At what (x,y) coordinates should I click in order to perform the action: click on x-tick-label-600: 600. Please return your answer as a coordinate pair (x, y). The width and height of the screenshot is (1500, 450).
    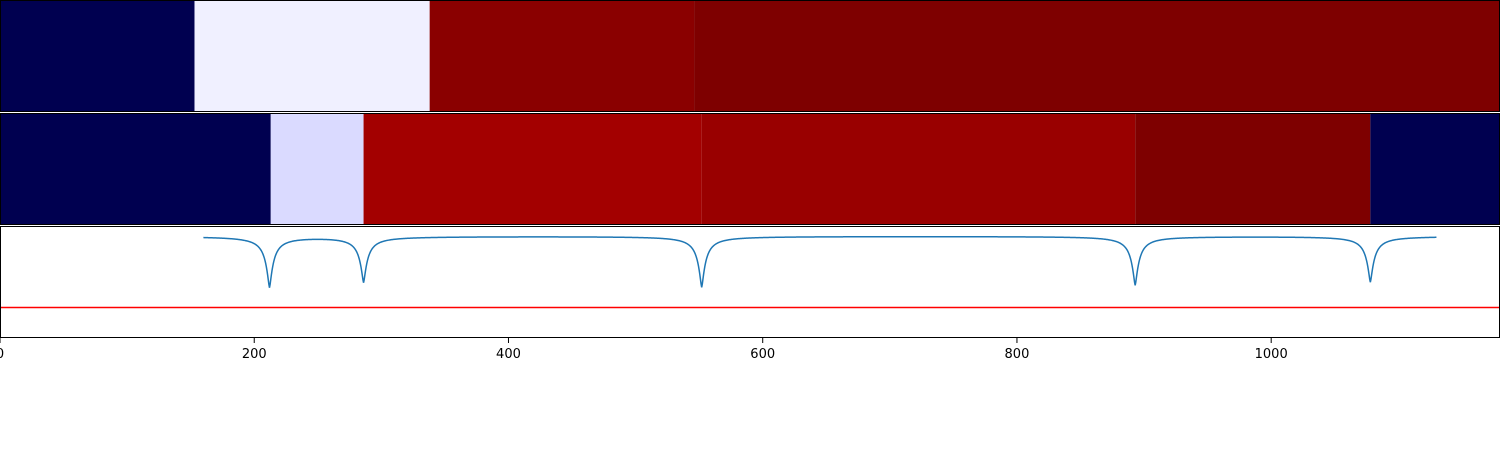
    Looking at the image, I should click on (762, 354).